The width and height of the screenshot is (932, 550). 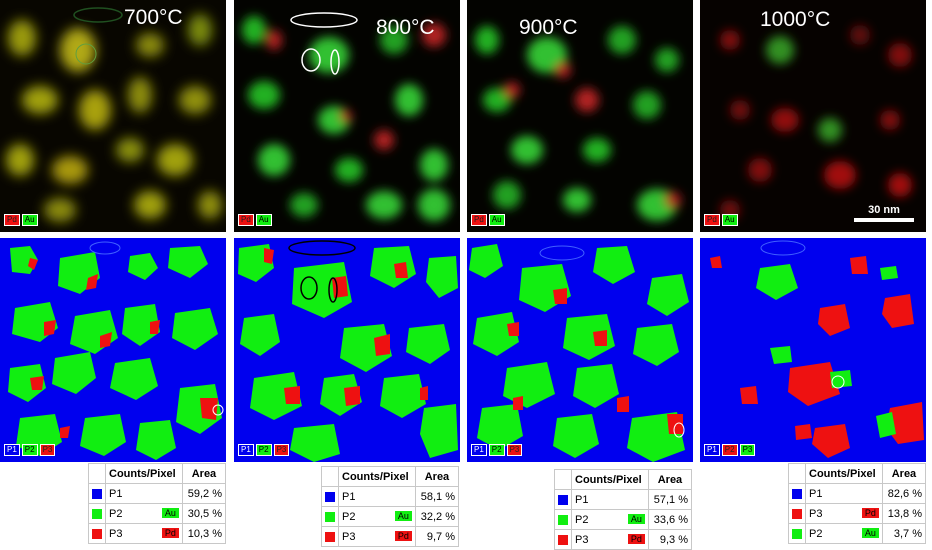 What do you see at coordinates (204, 493) in the screenshot?
I see `area-value: 59,2 %` at bounding box center [204, 493].